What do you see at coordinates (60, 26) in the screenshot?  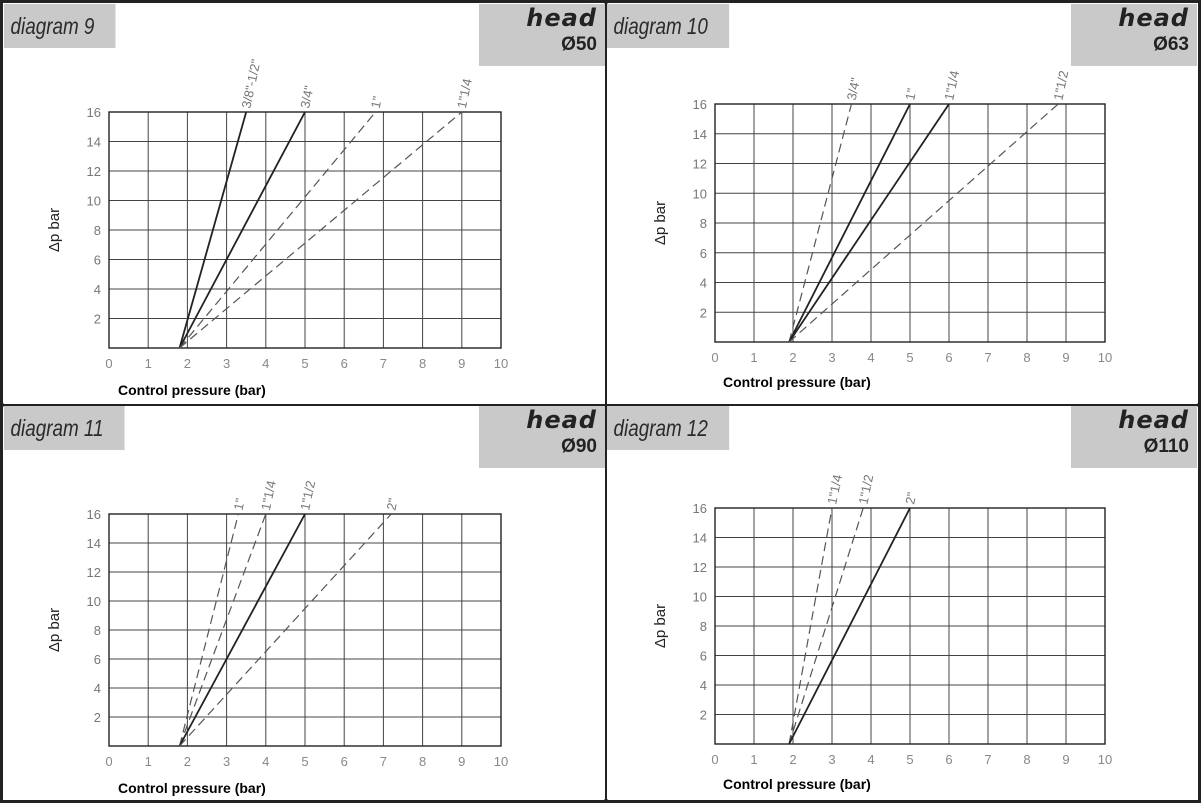 I see `diagram-9-title: diagram 9` at bounding box center [60, 26].